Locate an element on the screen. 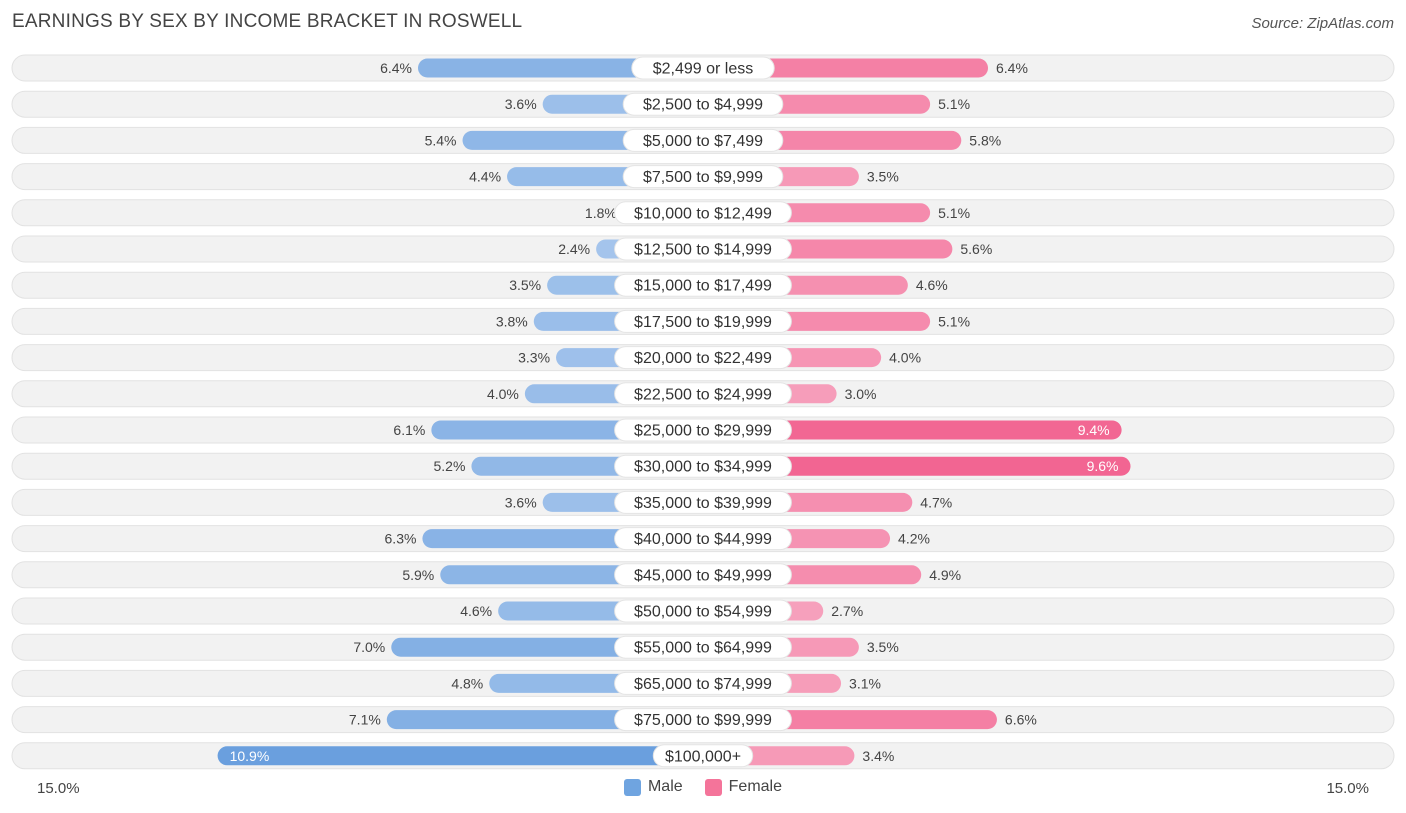 This screenshot has width=1406, height=813. category-label: $50,000 to $54,999 is located at coordinates (703, 612).